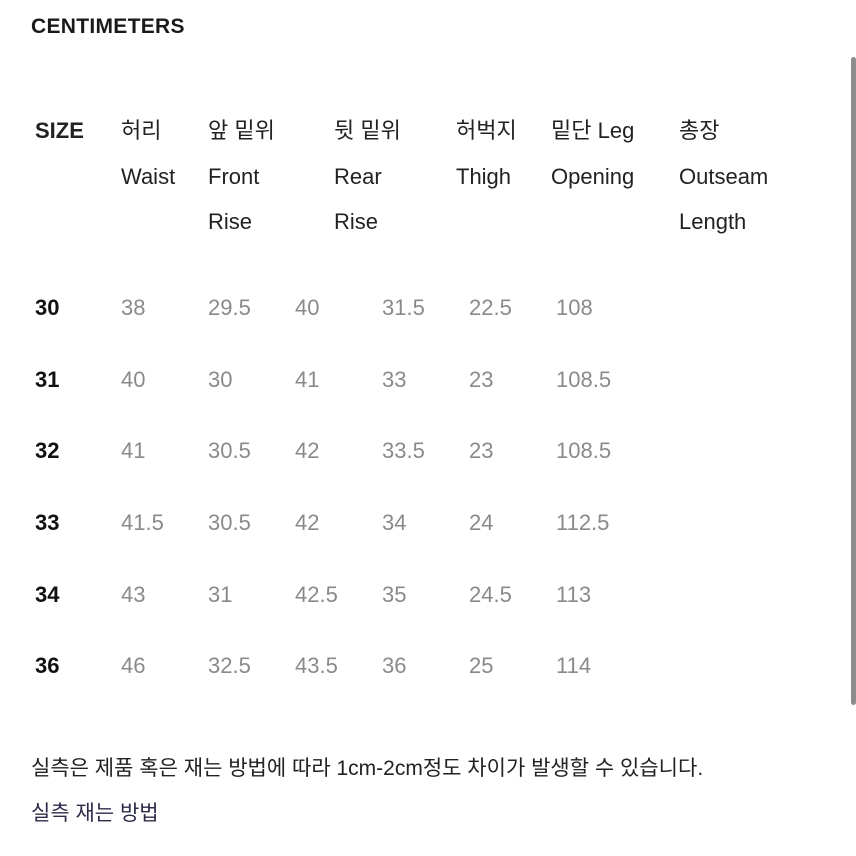  Describe the element at coordinates (367, 130) in the screenshot. I see `column-header: 뒷 밑위` at that location.